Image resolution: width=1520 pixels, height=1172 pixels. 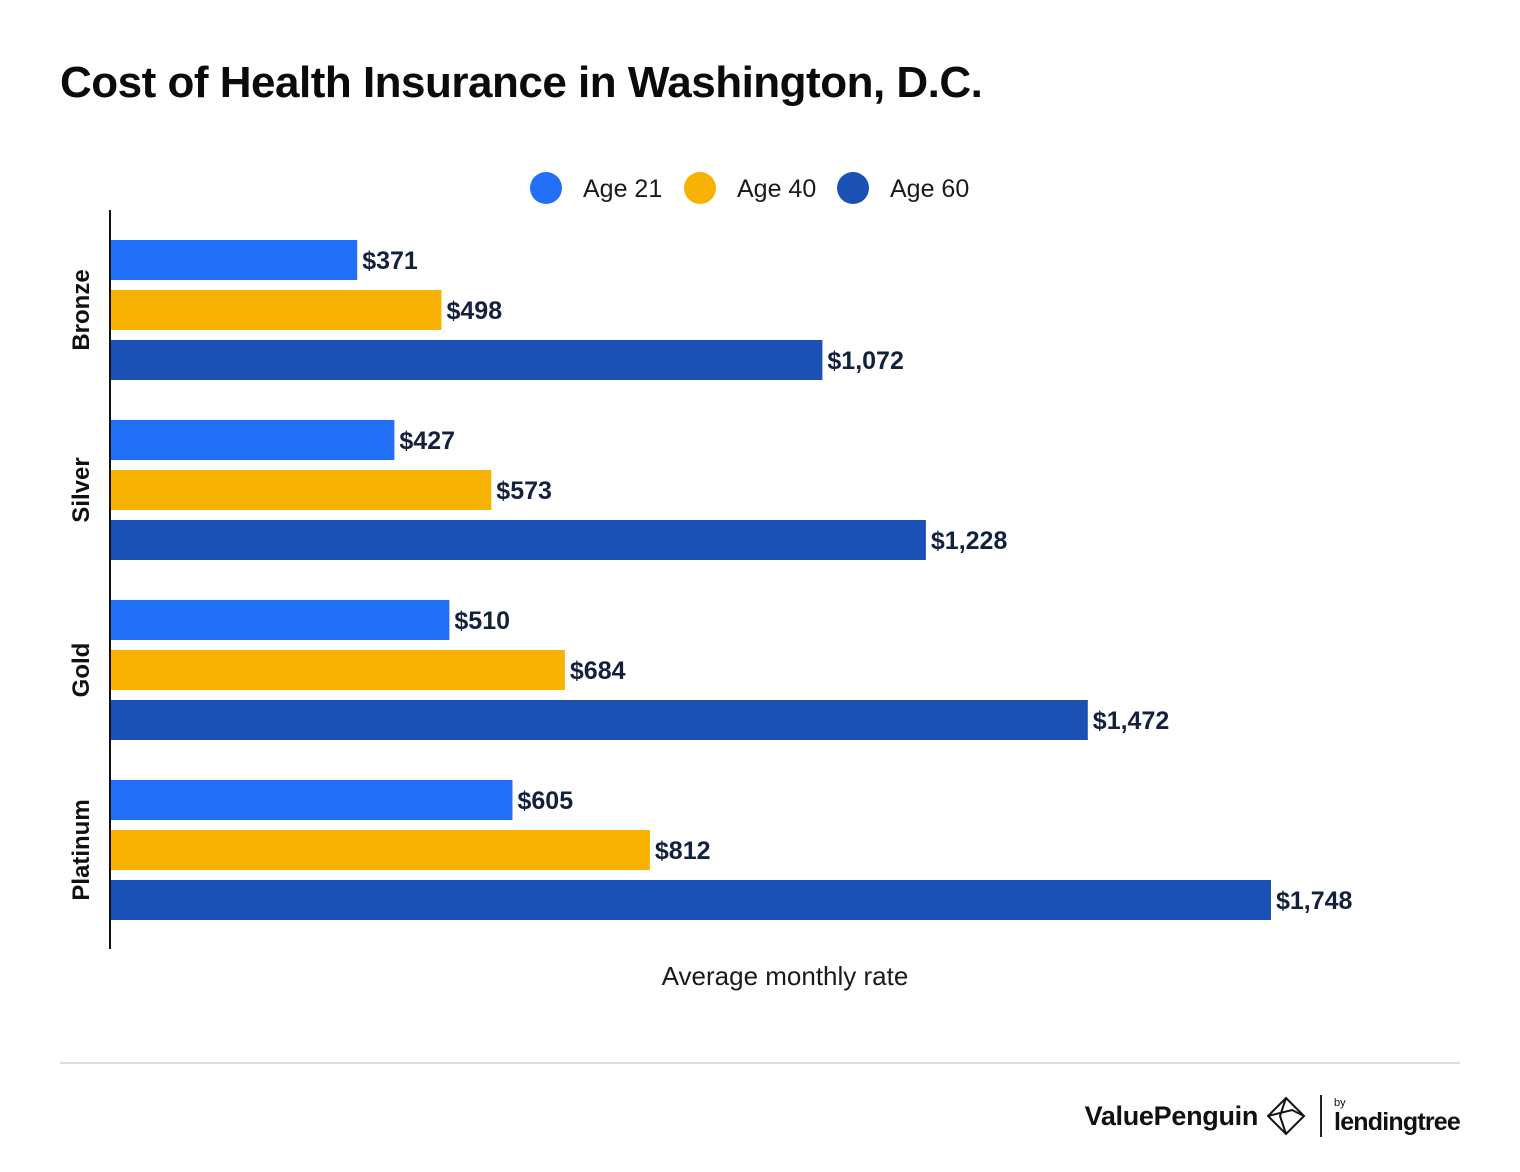 What do you see at coordinates (390, 261) in the screenshot?
I see `data-label: $371` at bounding box center [390, 261].